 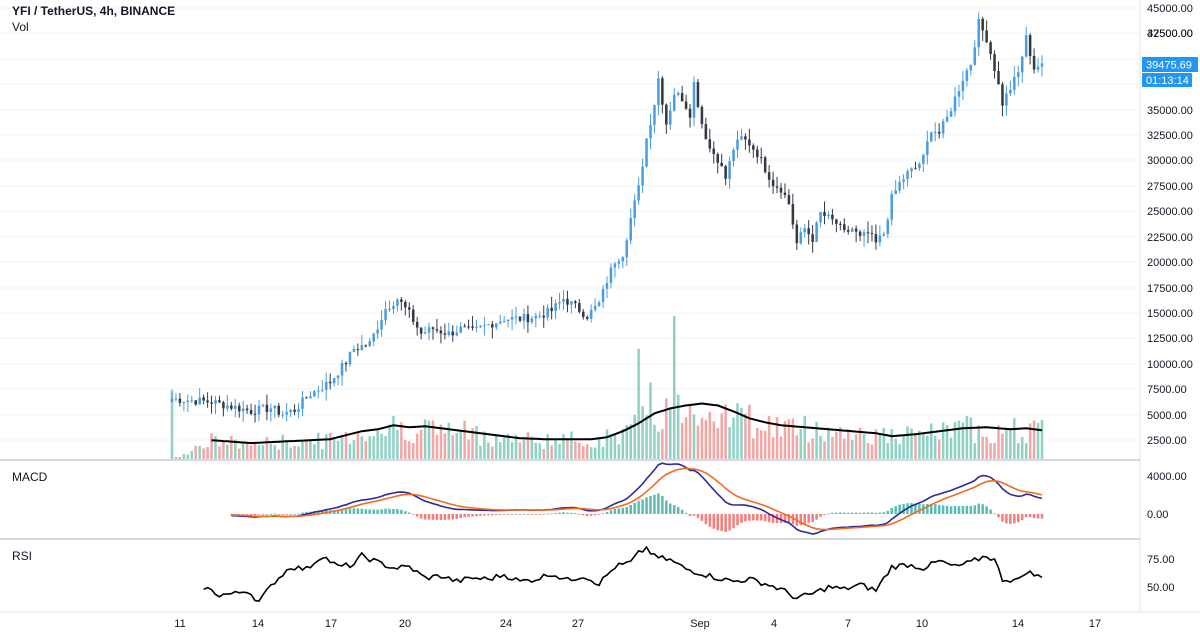 I want to click on volume-label: Vol, so click(x=20, y=27).